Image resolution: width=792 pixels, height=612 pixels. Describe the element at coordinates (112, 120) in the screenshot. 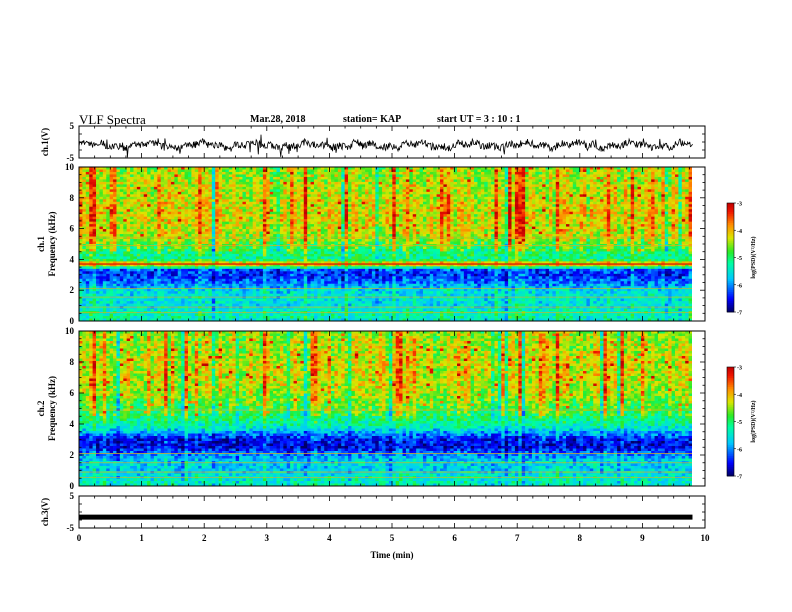

I see `figure-title: VLF Spectra` at that location.